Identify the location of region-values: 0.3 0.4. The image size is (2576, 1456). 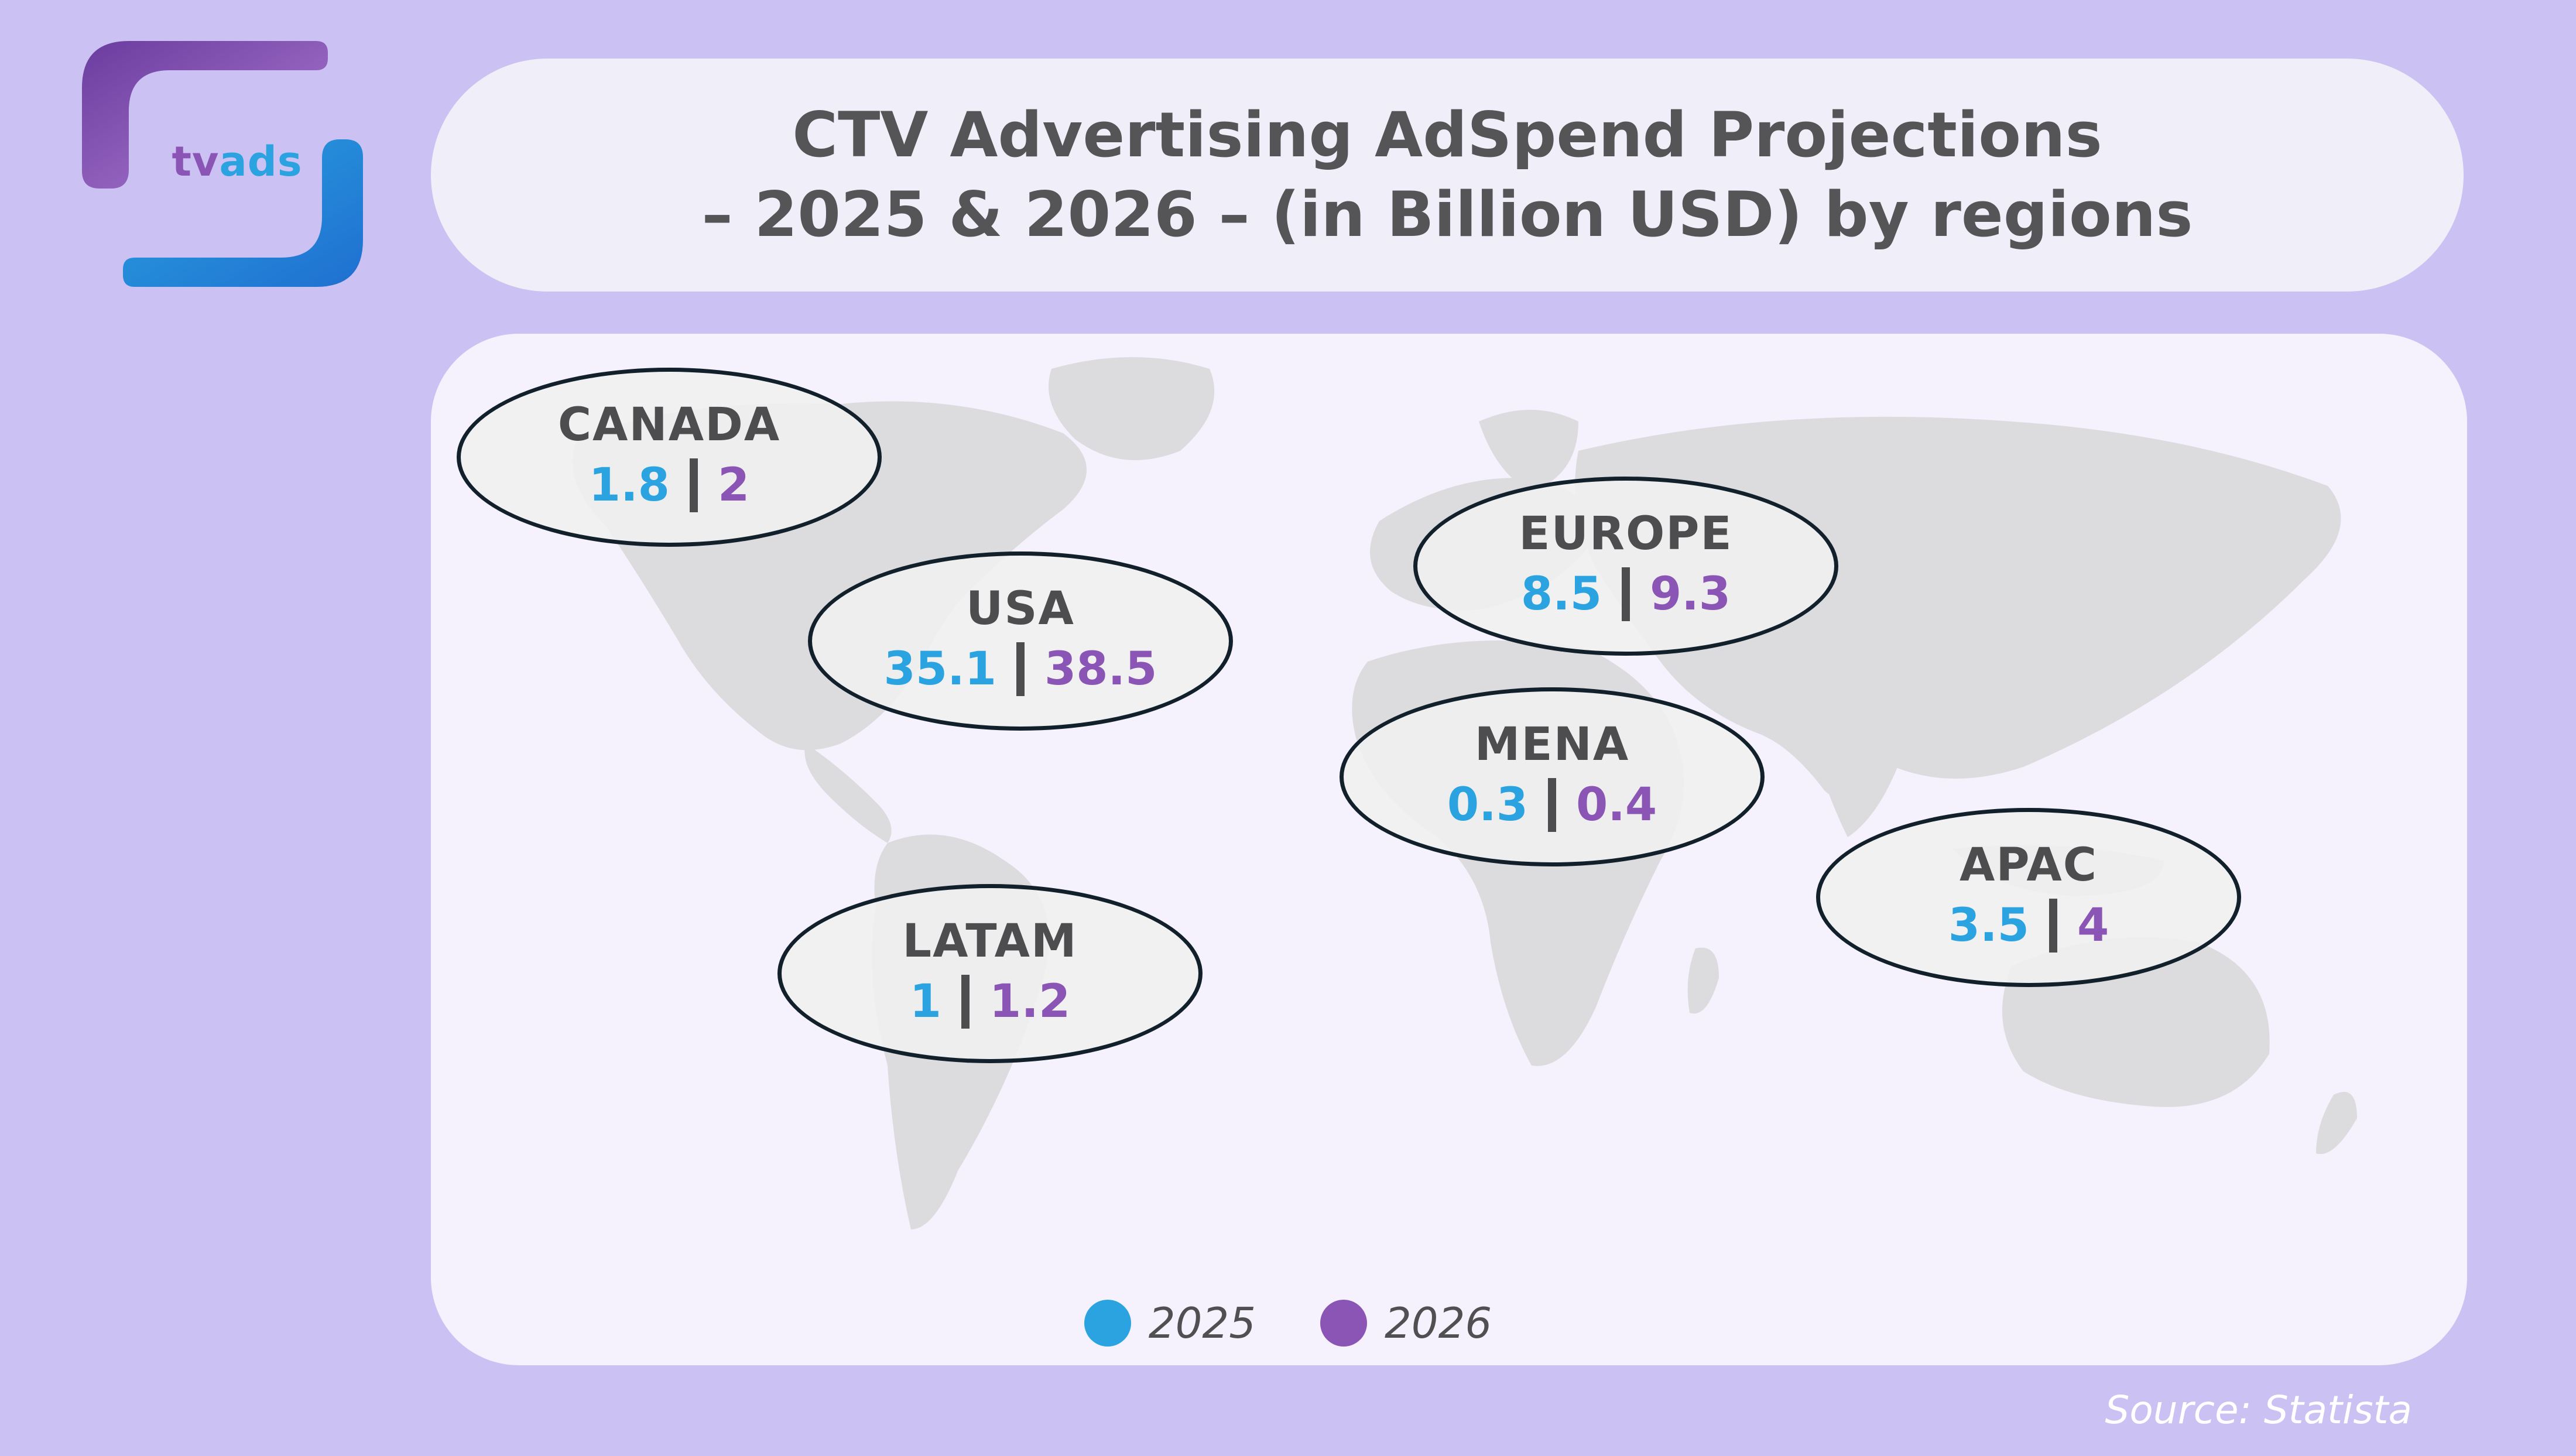
(1552, 805).